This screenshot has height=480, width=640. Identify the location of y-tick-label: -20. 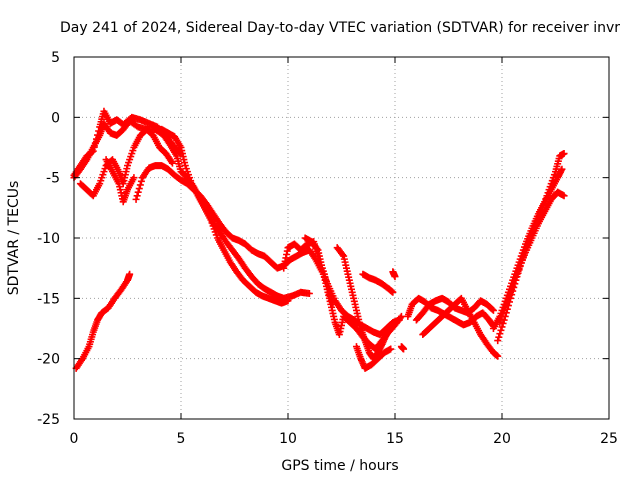
(48, 360).